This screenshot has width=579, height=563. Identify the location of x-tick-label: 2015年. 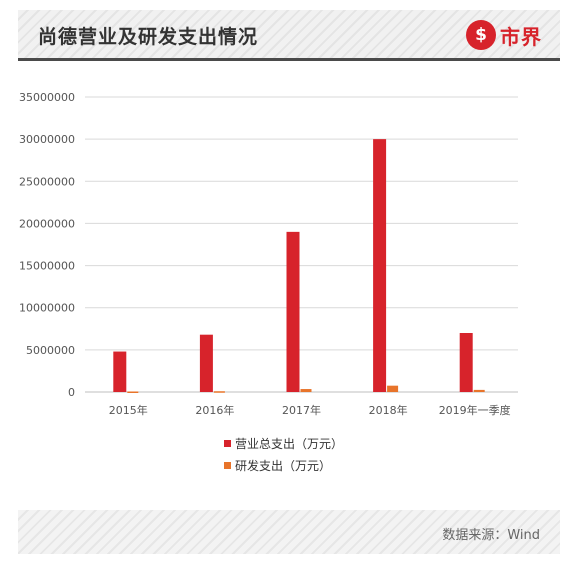
(128, 410).